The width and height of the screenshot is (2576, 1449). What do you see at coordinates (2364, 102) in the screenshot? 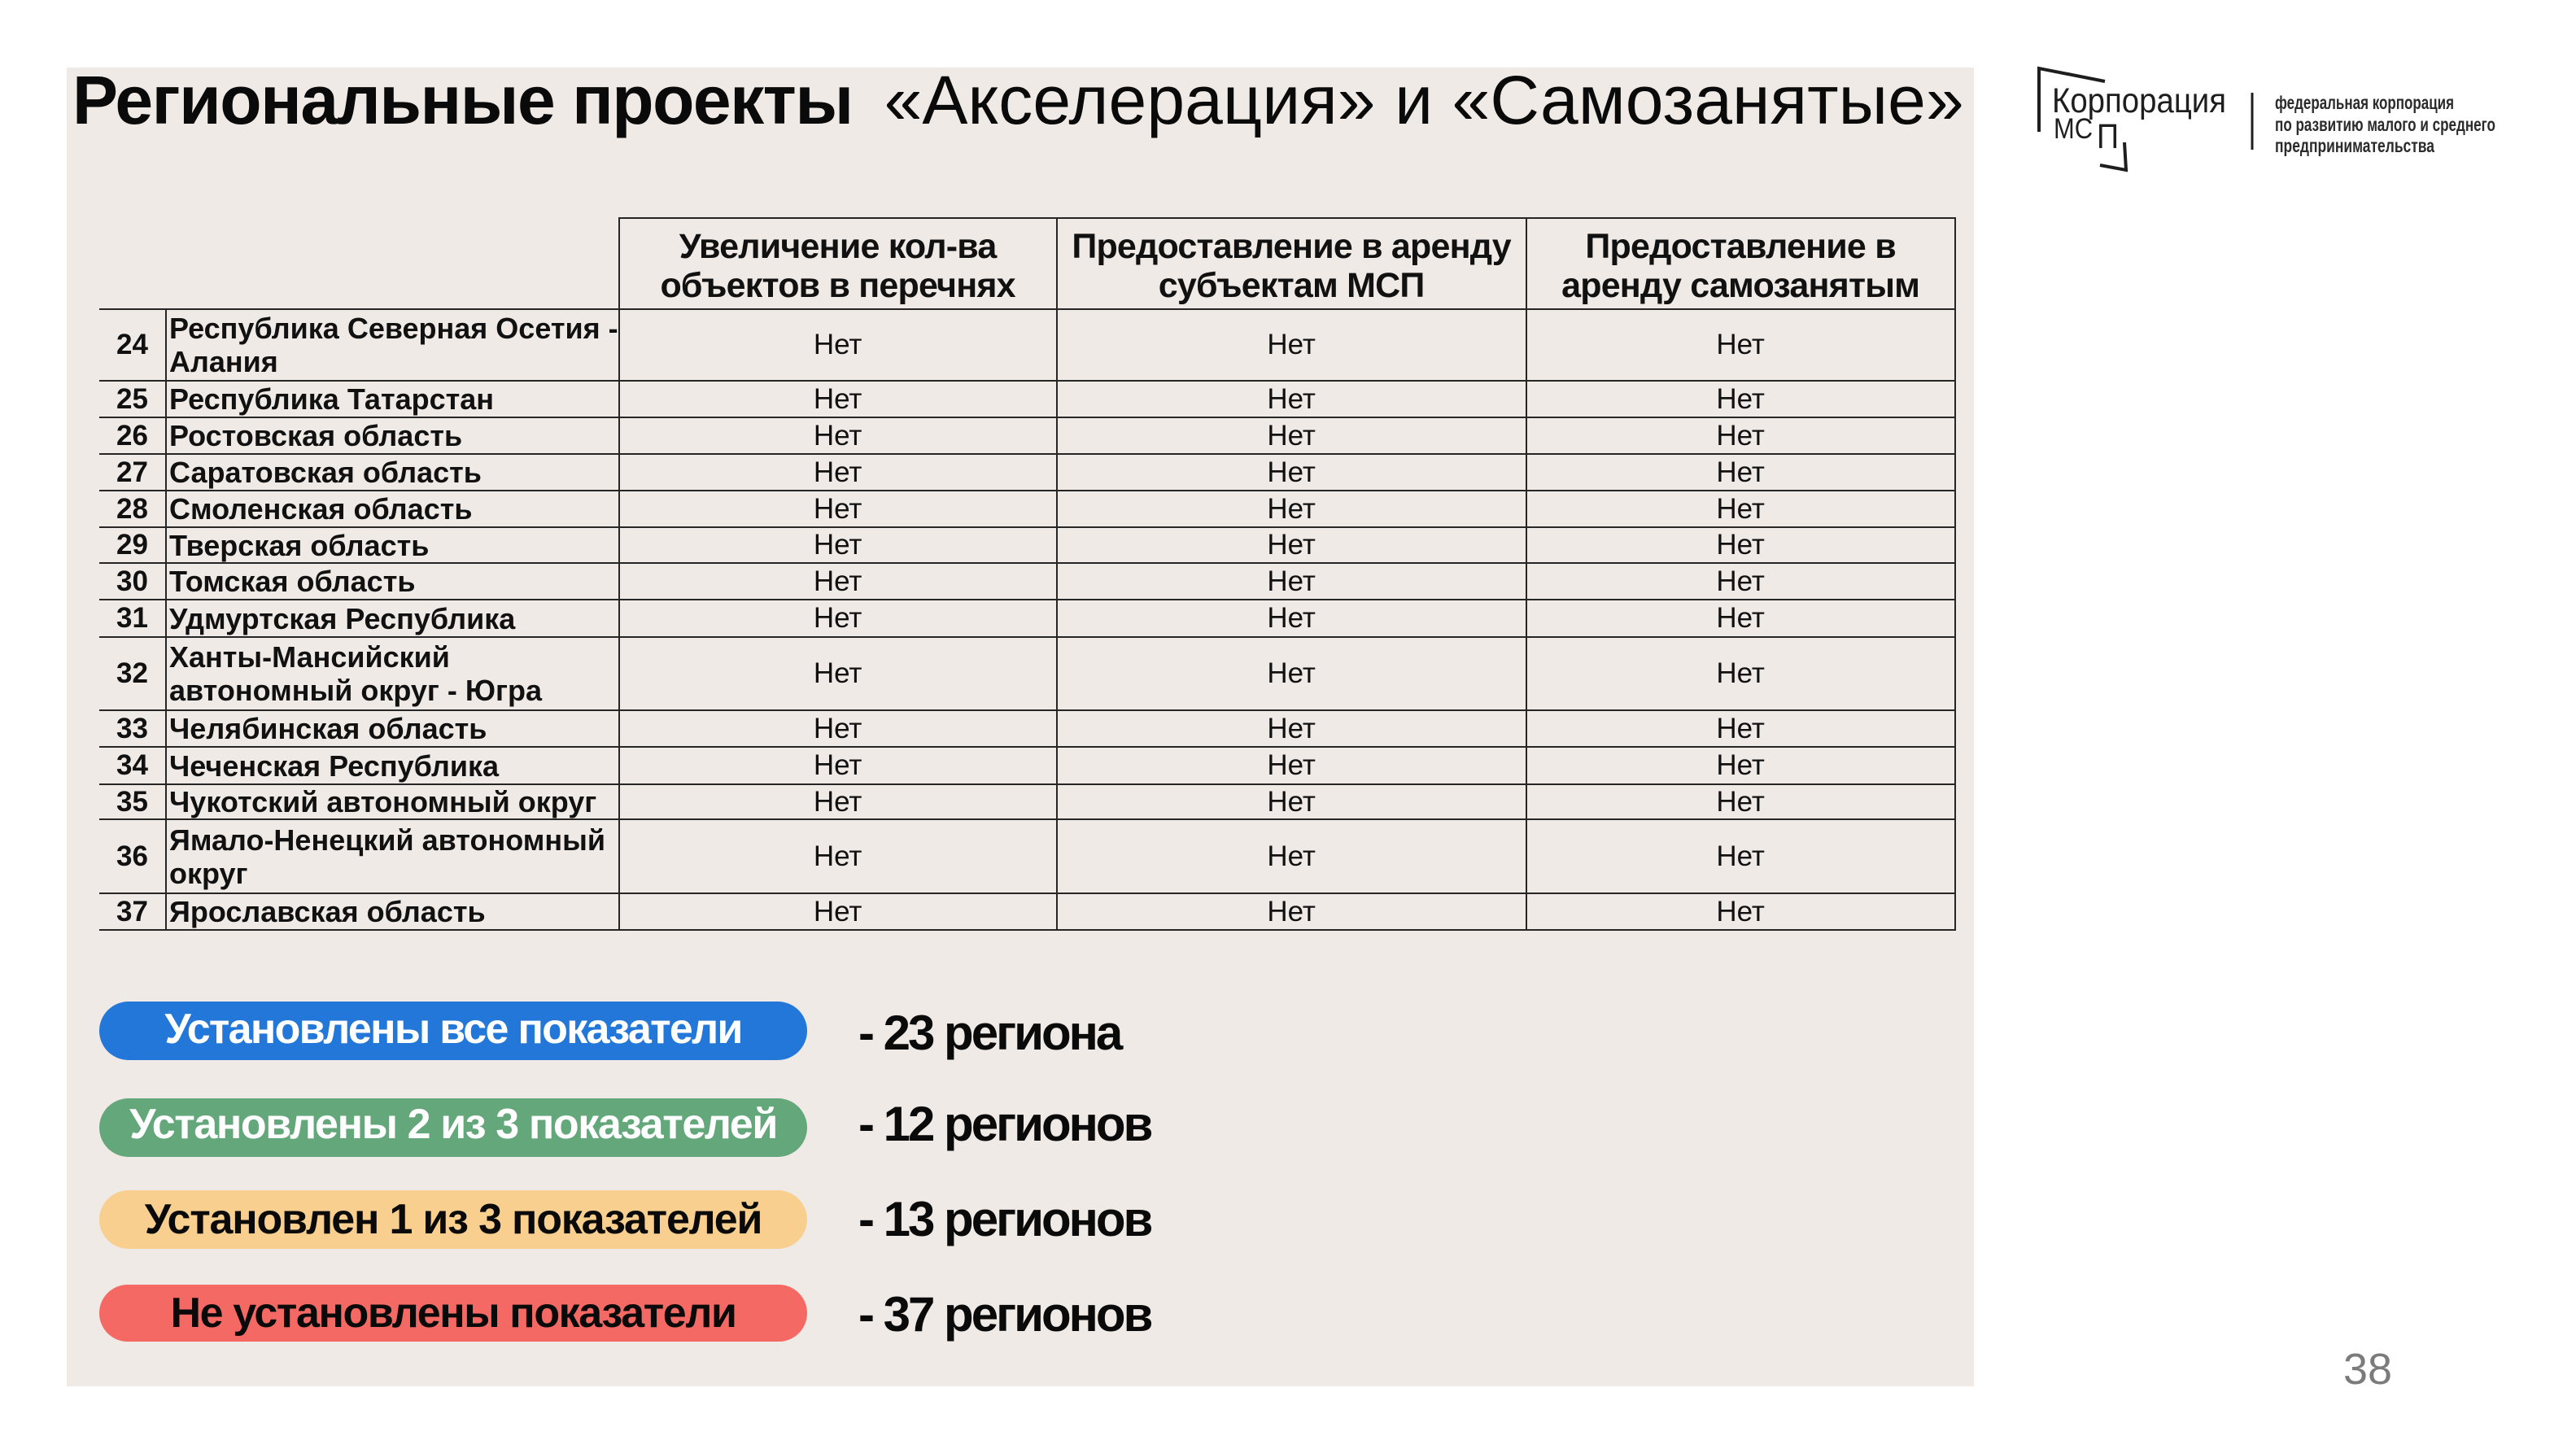
I see `svg-text: федеральная корпорация` at bounding box center [2364, 102].